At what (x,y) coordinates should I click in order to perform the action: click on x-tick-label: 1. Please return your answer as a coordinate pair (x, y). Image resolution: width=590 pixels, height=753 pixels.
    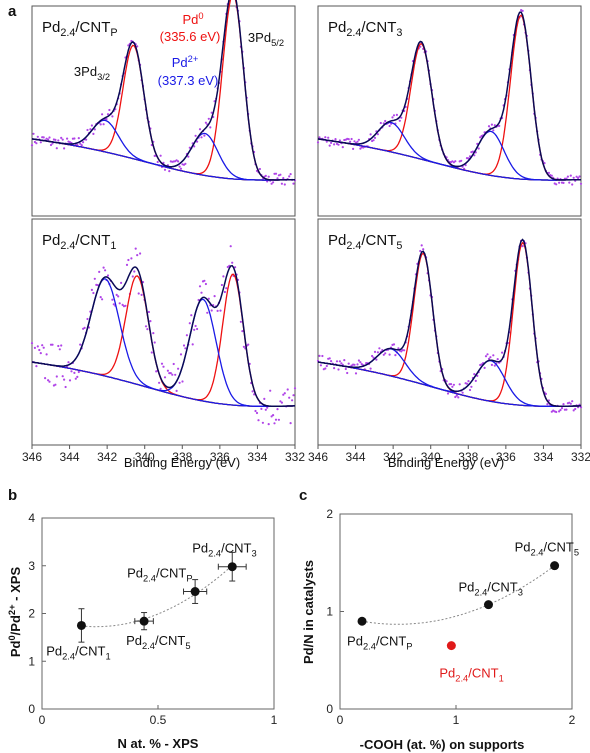
    Looking at the image, I should click on (274, 720).